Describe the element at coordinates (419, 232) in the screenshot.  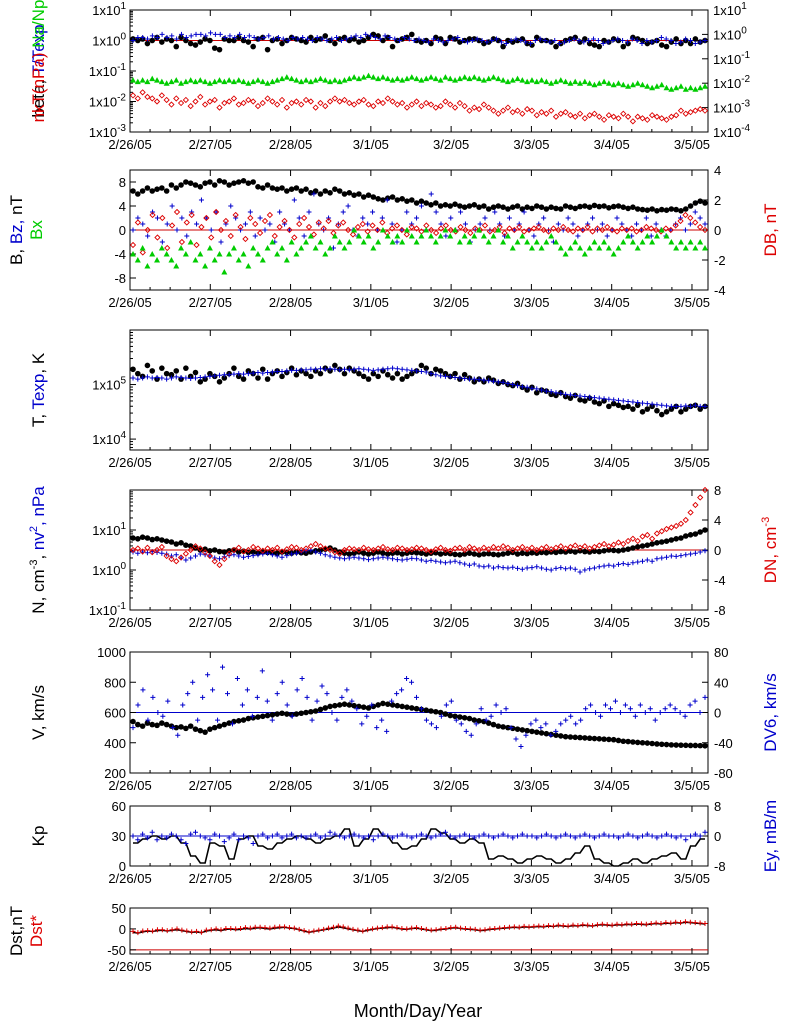
I see `series-db` at that location.